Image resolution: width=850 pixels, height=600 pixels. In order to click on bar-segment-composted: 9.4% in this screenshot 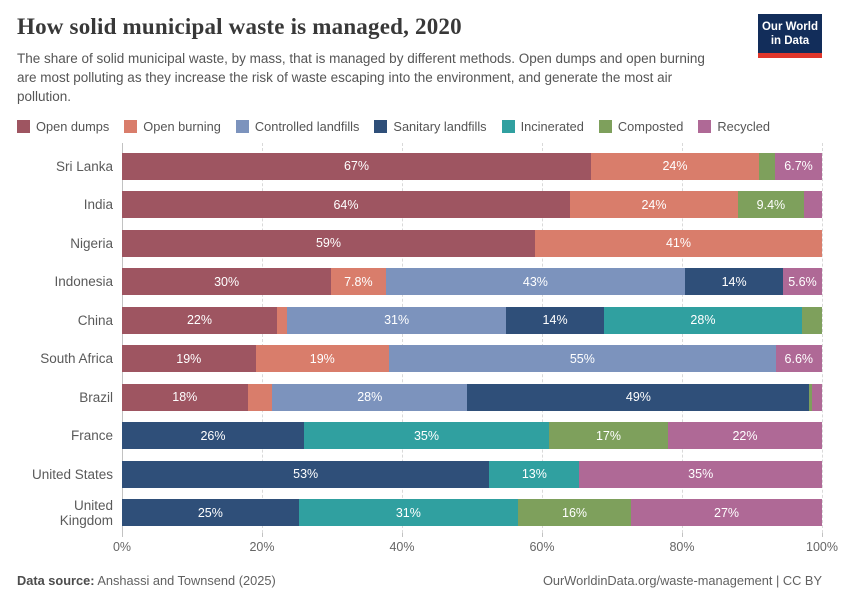, I will do `click(771, 205)`.